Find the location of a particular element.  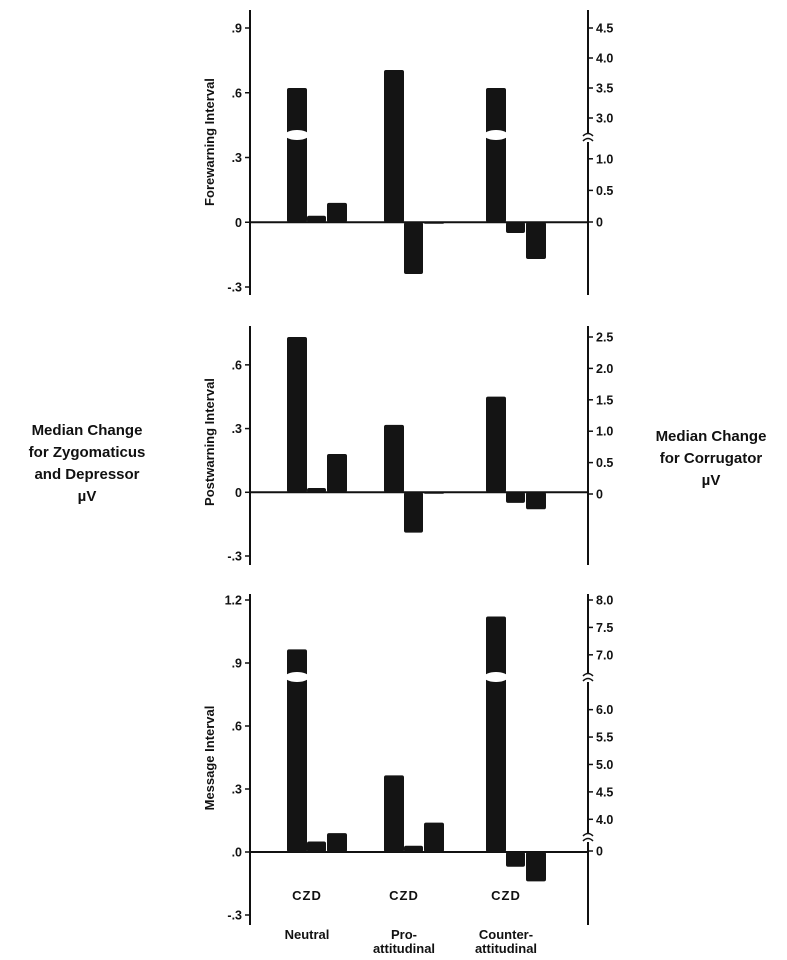

y-axis-title: Message Interval is located at coordinates (209, 758).